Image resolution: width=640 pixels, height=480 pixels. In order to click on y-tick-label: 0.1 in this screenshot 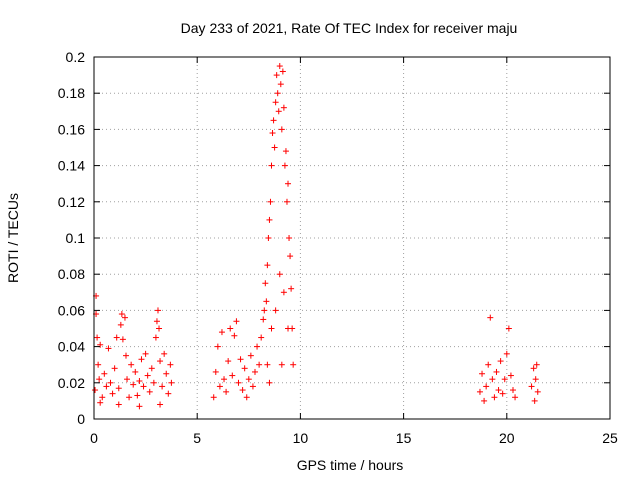, I will do `click(76, 238)`.